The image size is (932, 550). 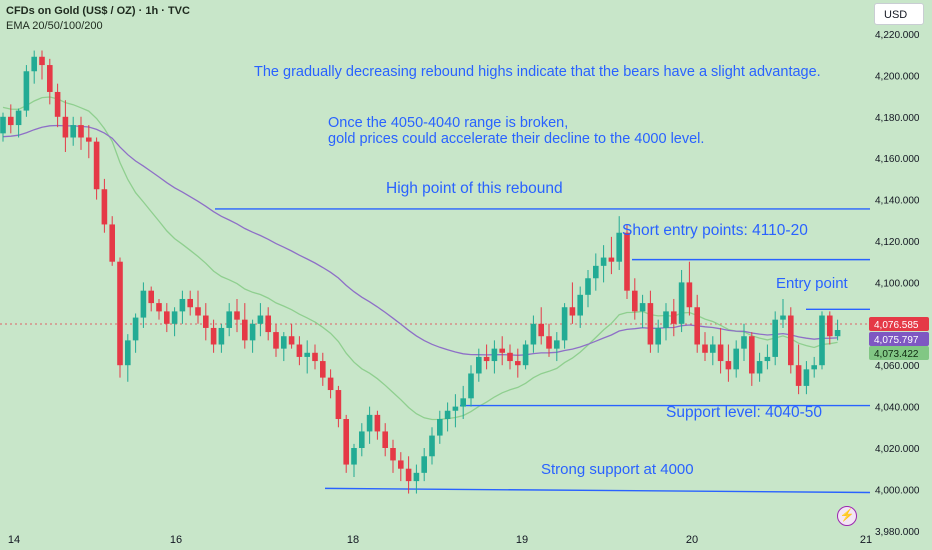 What do you see at coordinates (176, 540) in the screenshot?
I see `x-tick-label: 16` at bounding box center [176, 540].